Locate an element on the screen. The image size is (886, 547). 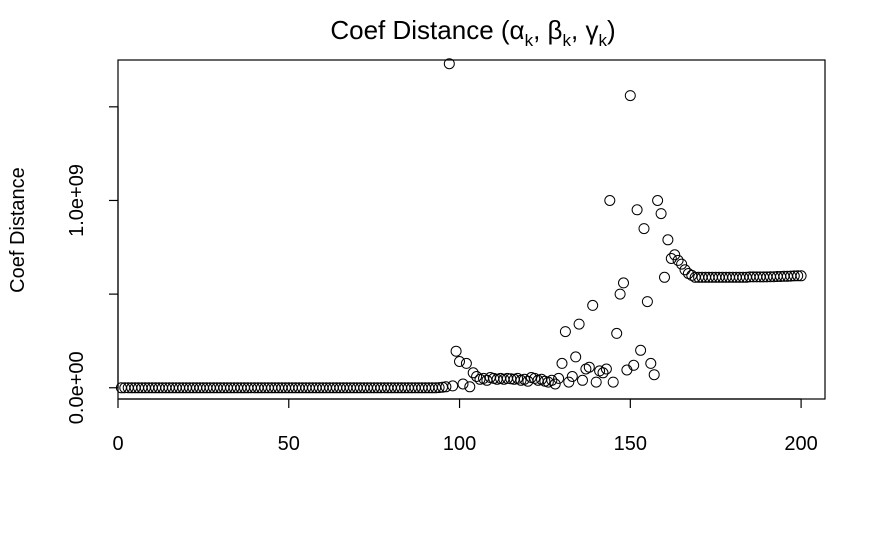
x-tick-label: 100 is located at coordinates (459, 444).